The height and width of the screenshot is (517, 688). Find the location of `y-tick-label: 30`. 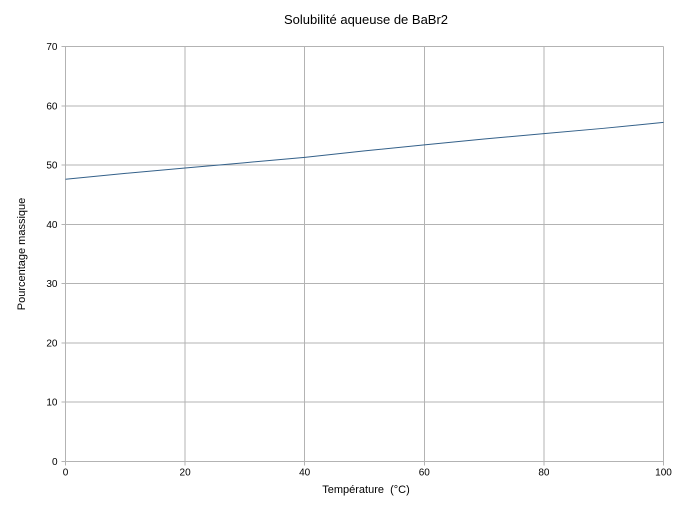

y-tick-label: 30 is located at coordinates (52, 284).